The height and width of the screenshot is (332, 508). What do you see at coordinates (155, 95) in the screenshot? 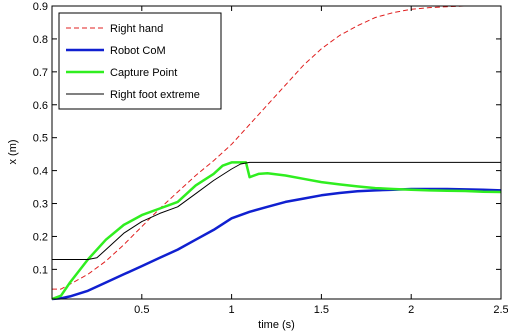
I see `legend-label-4: Right foot extreme` at bounding box center [155, 95].